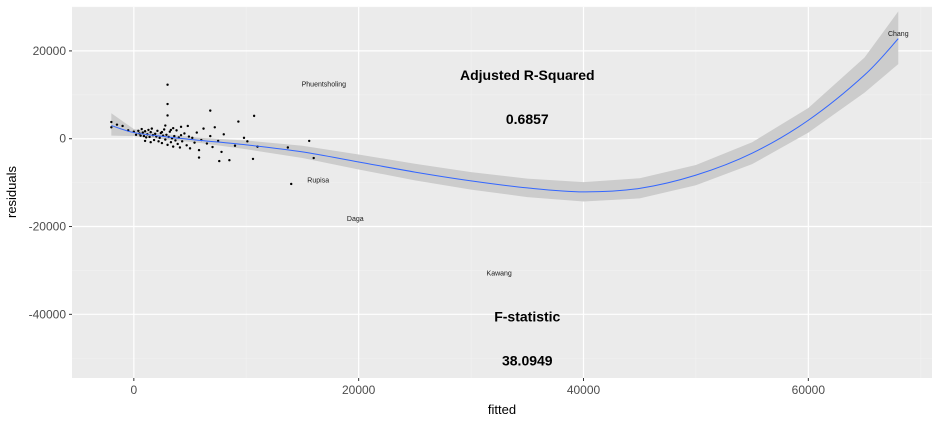 Image resolution: width=939 pixels, height=425 pixels. What do you see at coordinates (359, 390) in the screenshot?
I see `x-tick-label: 20000` at bounding box center [359, 390].